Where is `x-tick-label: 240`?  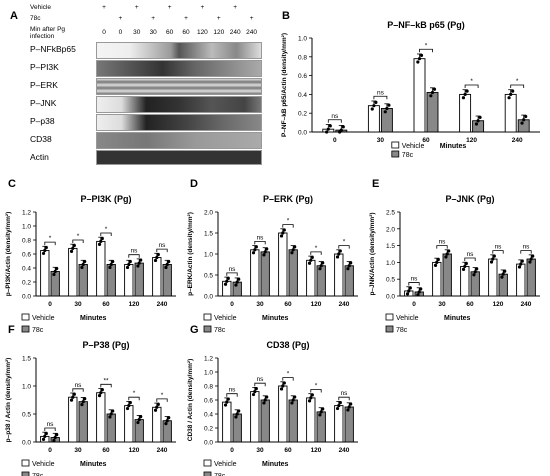
x-tick-label: 240 is located at coordinates (526, 304).